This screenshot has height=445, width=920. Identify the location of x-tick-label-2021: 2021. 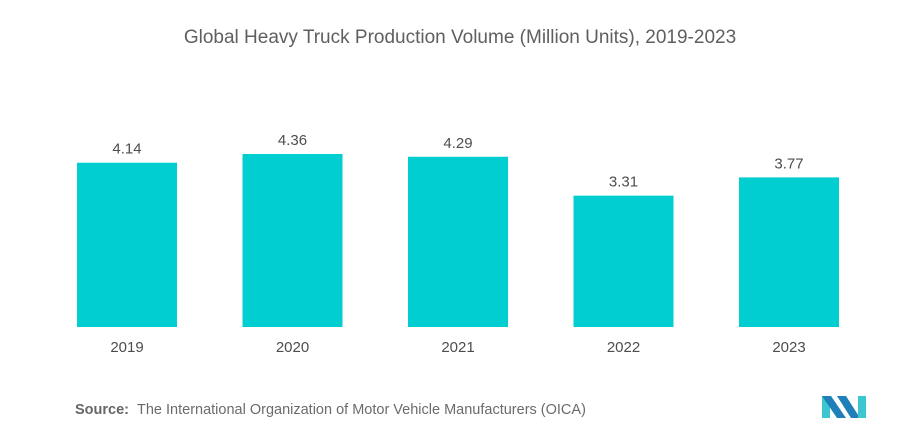
(457, 347).